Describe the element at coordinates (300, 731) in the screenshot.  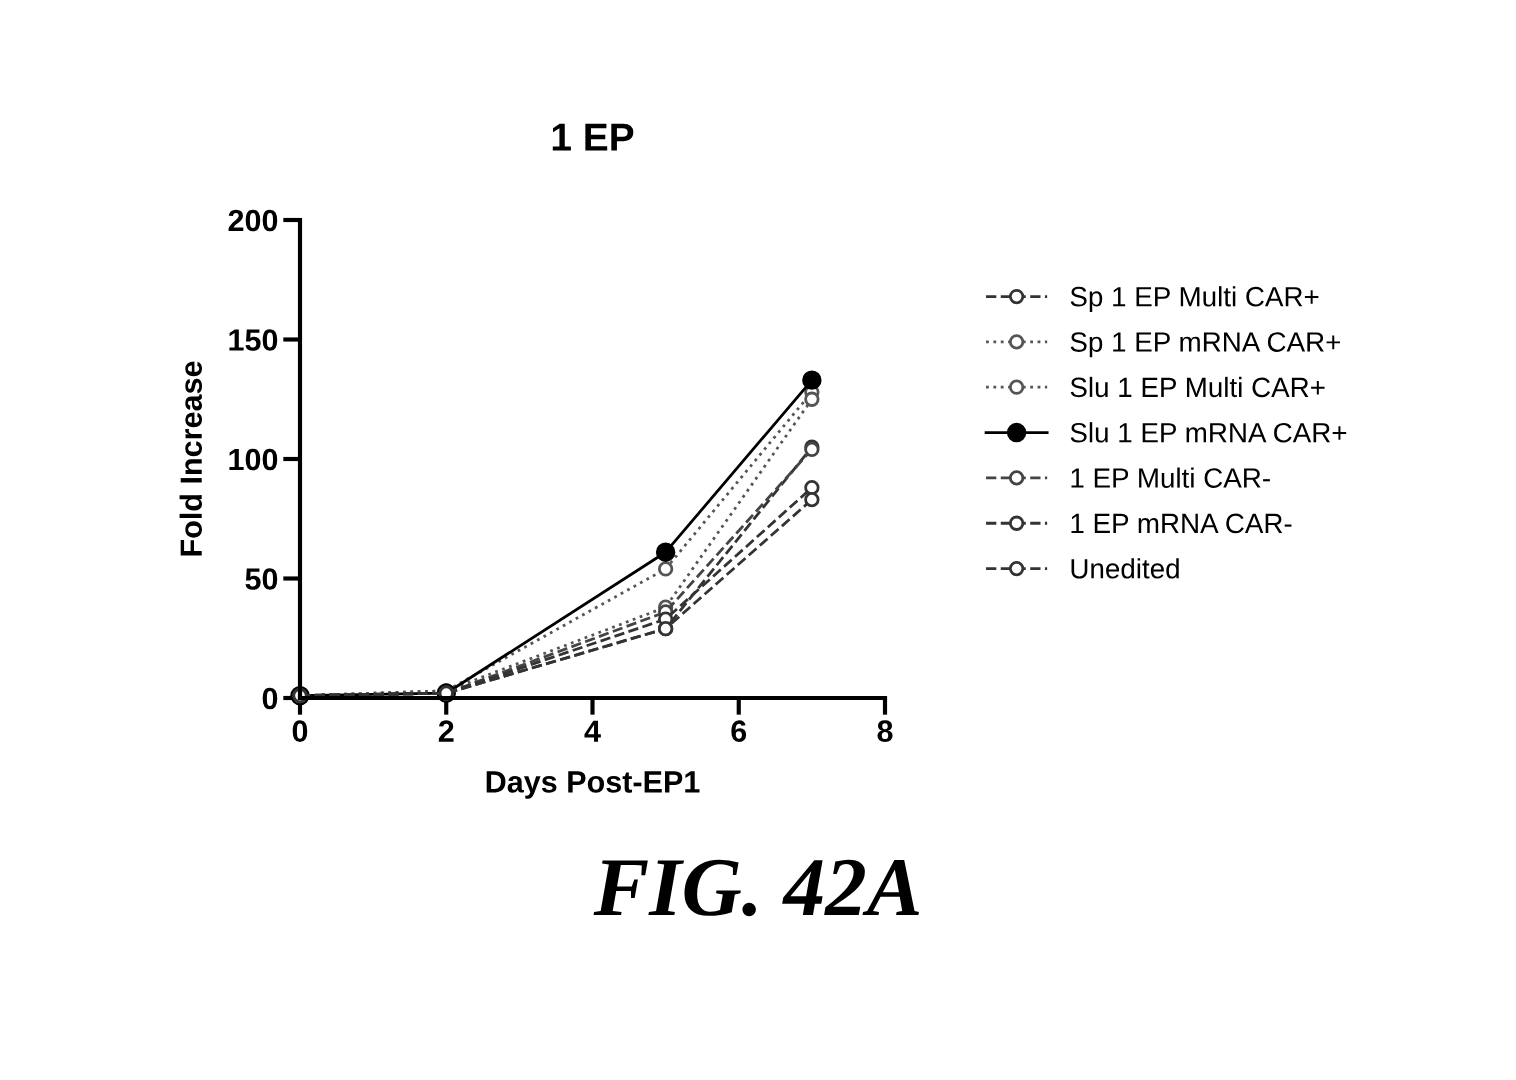
I see `x-tick-label: 0` at that location.